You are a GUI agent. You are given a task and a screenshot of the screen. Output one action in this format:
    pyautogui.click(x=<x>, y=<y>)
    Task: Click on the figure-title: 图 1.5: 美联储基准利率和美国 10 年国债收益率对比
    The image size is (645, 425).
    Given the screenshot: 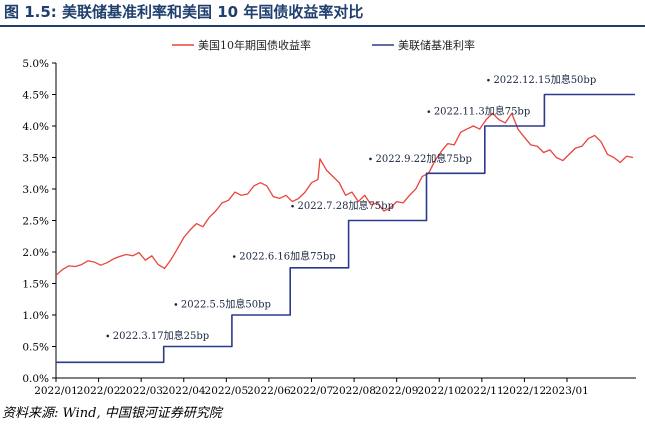 What is the action you would take?
    pyautogui.click(x=184, y=12)
    